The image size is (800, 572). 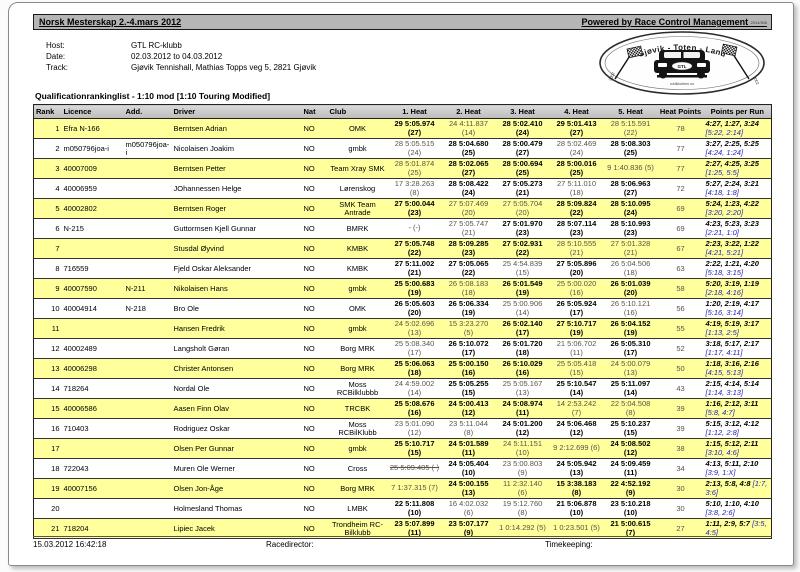 I want to click on column-header-3-heat: 3. Heat, so click(x=522, y=111).